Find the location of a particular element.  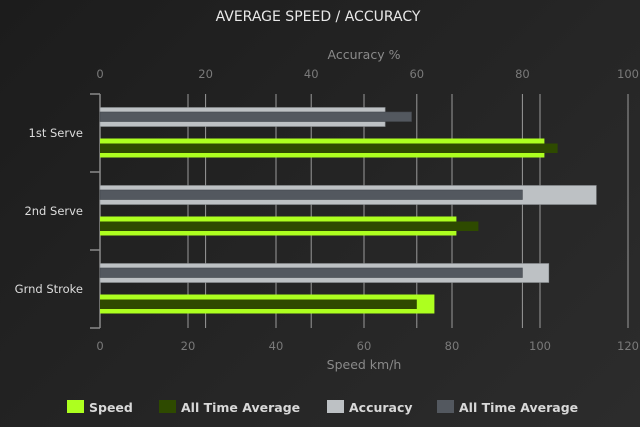

accuracy-tick-label: 40 is located at coordinates (311, 74).